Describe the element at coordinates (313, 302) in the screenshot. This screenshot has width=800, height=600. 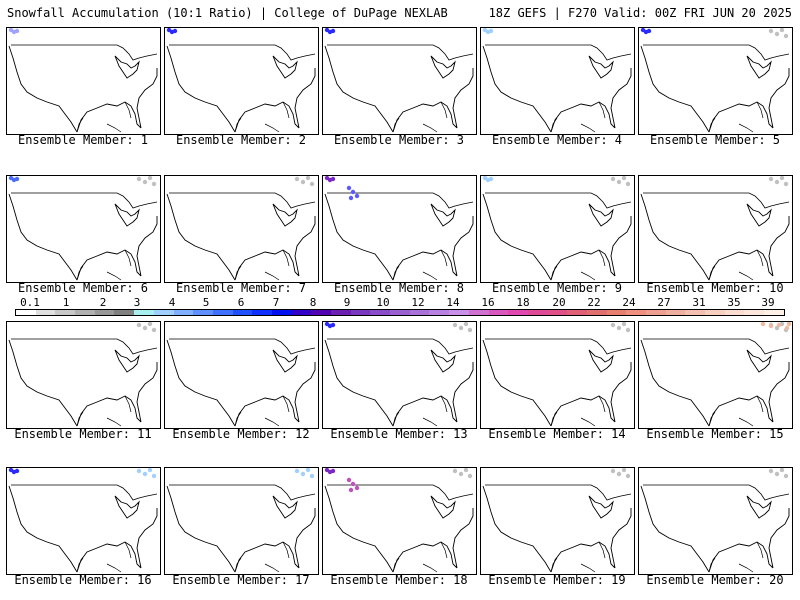
I see `legend-tick-label: 8` at that location.